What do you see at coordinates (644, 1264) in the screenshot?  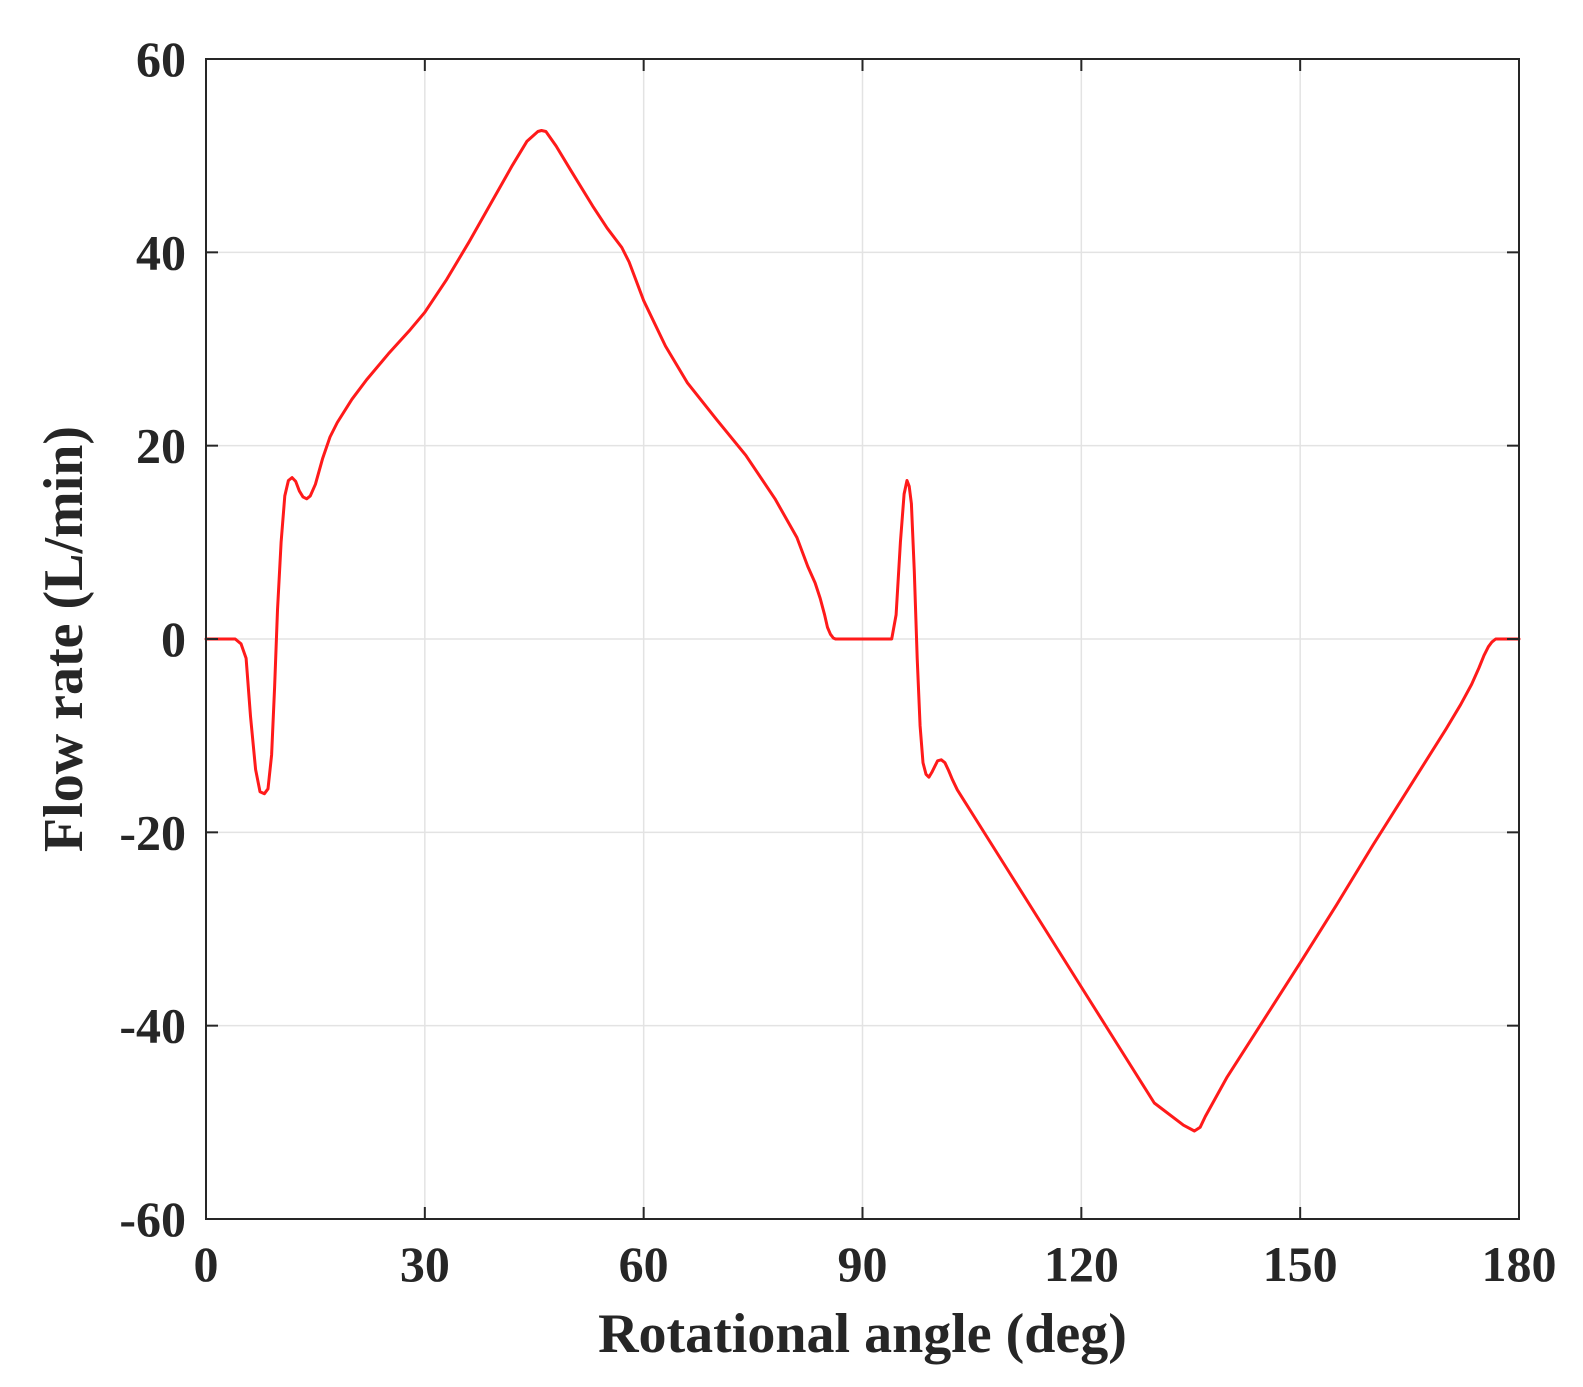 I see `x-tick-label: 60` at bounding box center [644, 1264].